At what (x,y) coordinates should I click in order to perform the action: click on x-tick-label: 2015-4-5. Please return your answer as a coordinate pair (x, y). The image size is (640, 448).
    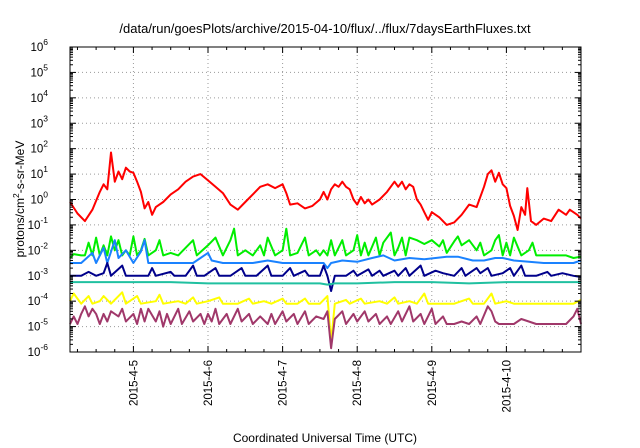
    Looking at the image, I should click on (134, 383).